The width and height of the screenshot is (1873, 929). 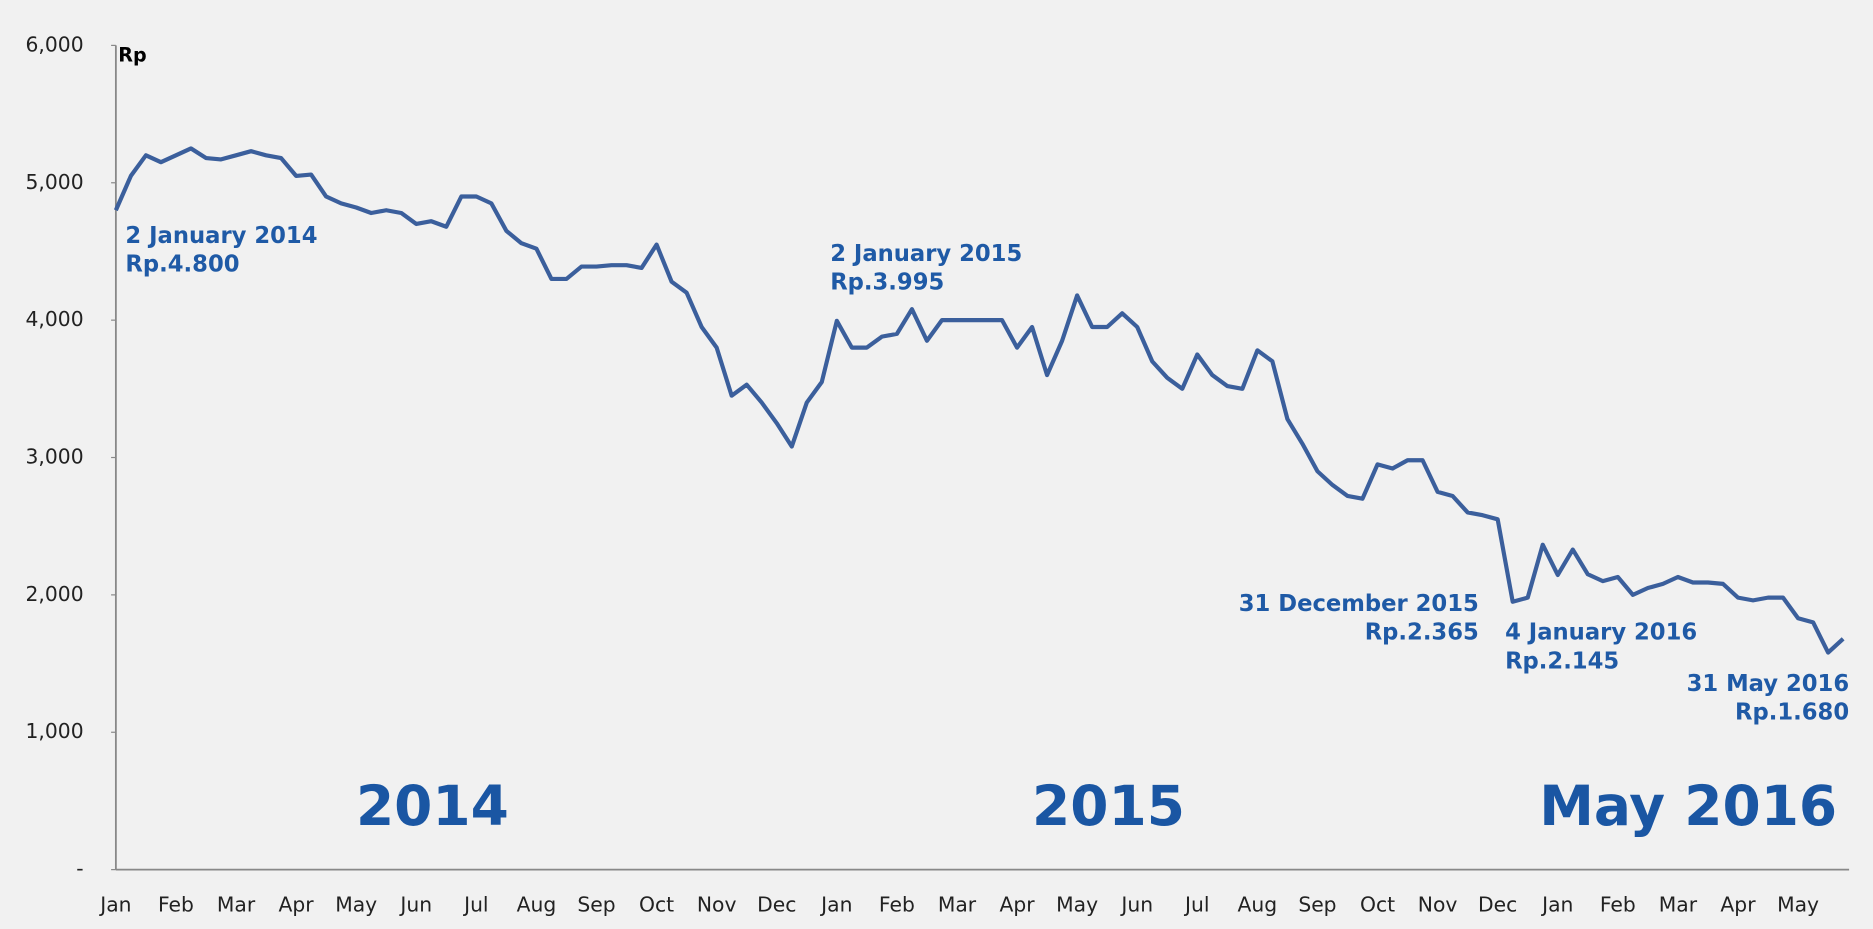 What do you see at coordinates (55, 457) in the screenshot?
I see `y-tick-label: 3,000` at bounding box center [55, 457].